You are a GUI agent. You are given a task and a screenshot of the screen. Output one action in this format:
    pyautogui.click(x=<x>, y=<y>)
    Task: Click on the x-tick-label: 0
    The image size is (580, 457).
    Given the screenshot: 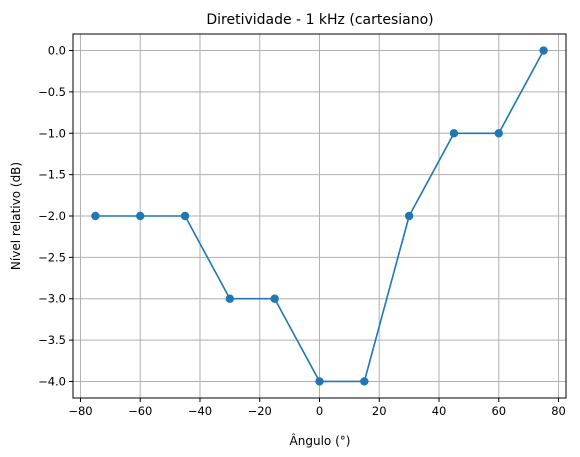 What is the action you would take?
    pyautogui.click(x=319, y=411)
    